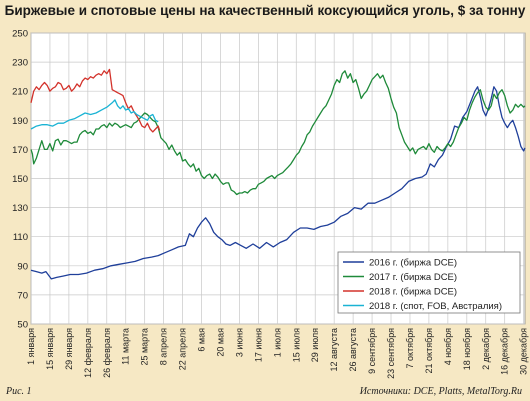 Image resolution: width=530 pixels, height=401 pixels. I want to click on x-tick-label: 17 июня, so click(258, 345).